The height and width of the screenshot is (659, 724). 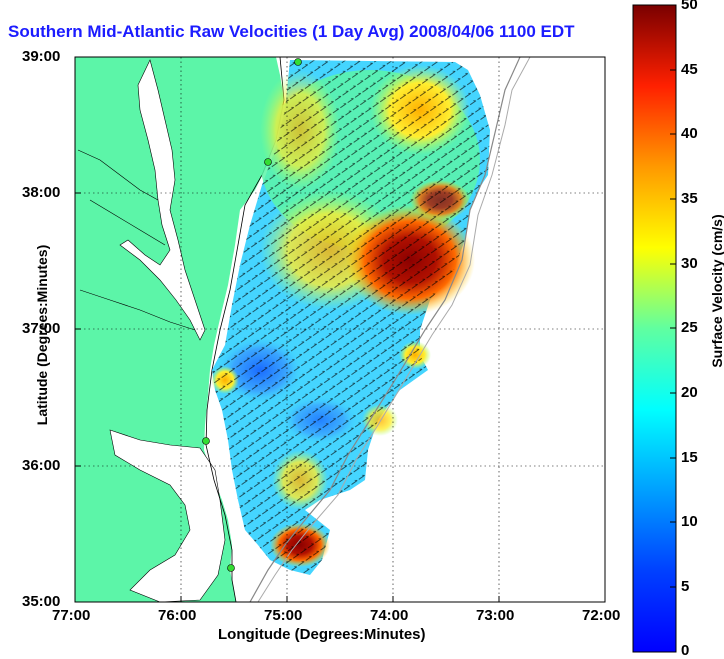 What do you see at coordinates (689, 392) in the screenshot?
I see `colorbar-tick: 20` at bounding box center [689, 392].